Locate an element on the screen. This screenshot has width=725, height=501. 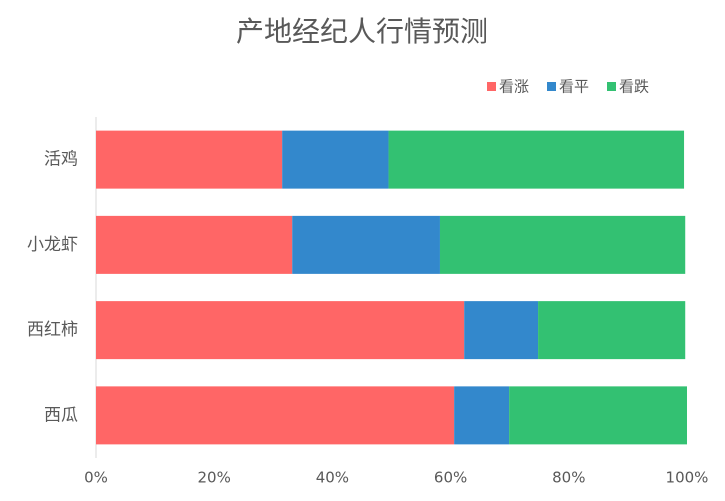
x-tick-label: 60% is located at coordinates (450, 478).